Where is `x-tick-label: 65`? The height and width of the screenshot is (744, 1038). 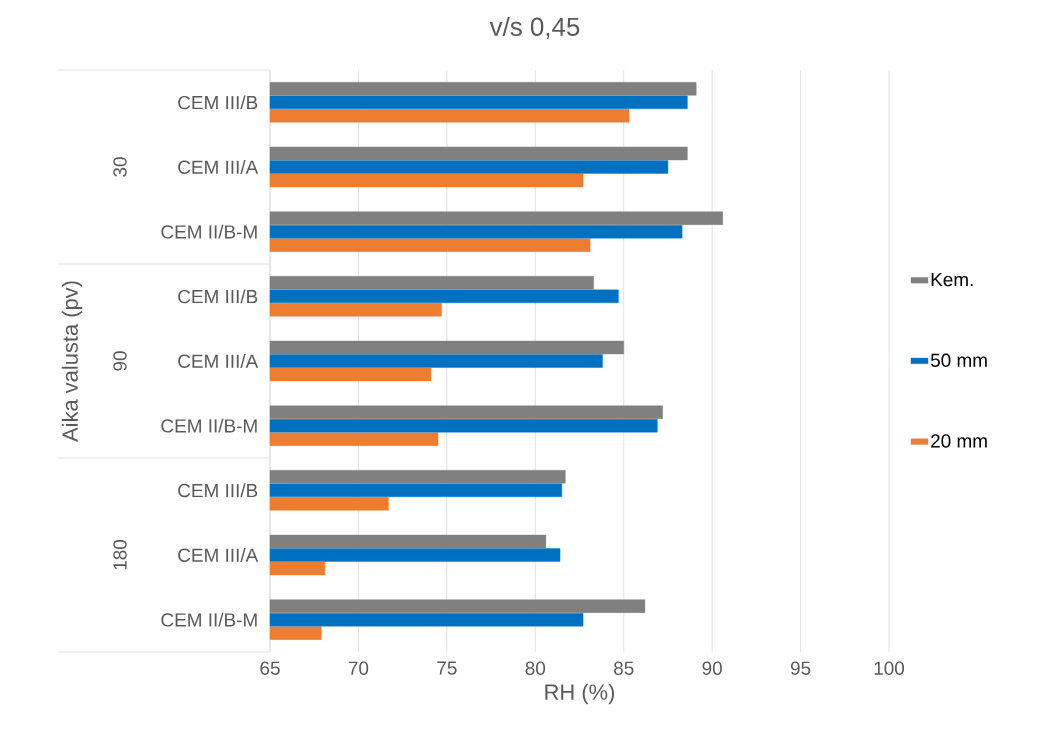 x-tick-label: 65 is located at coordinates (270, 668).